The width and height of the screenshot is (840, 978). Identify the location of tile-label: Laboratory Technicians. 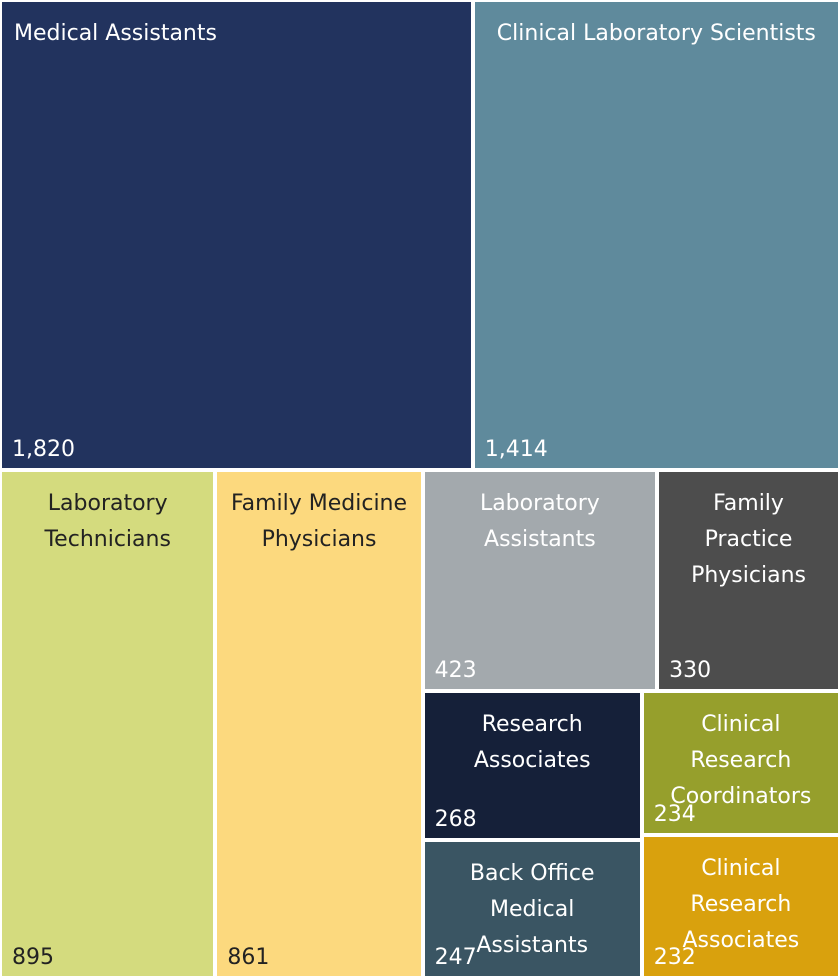
(107, 522).